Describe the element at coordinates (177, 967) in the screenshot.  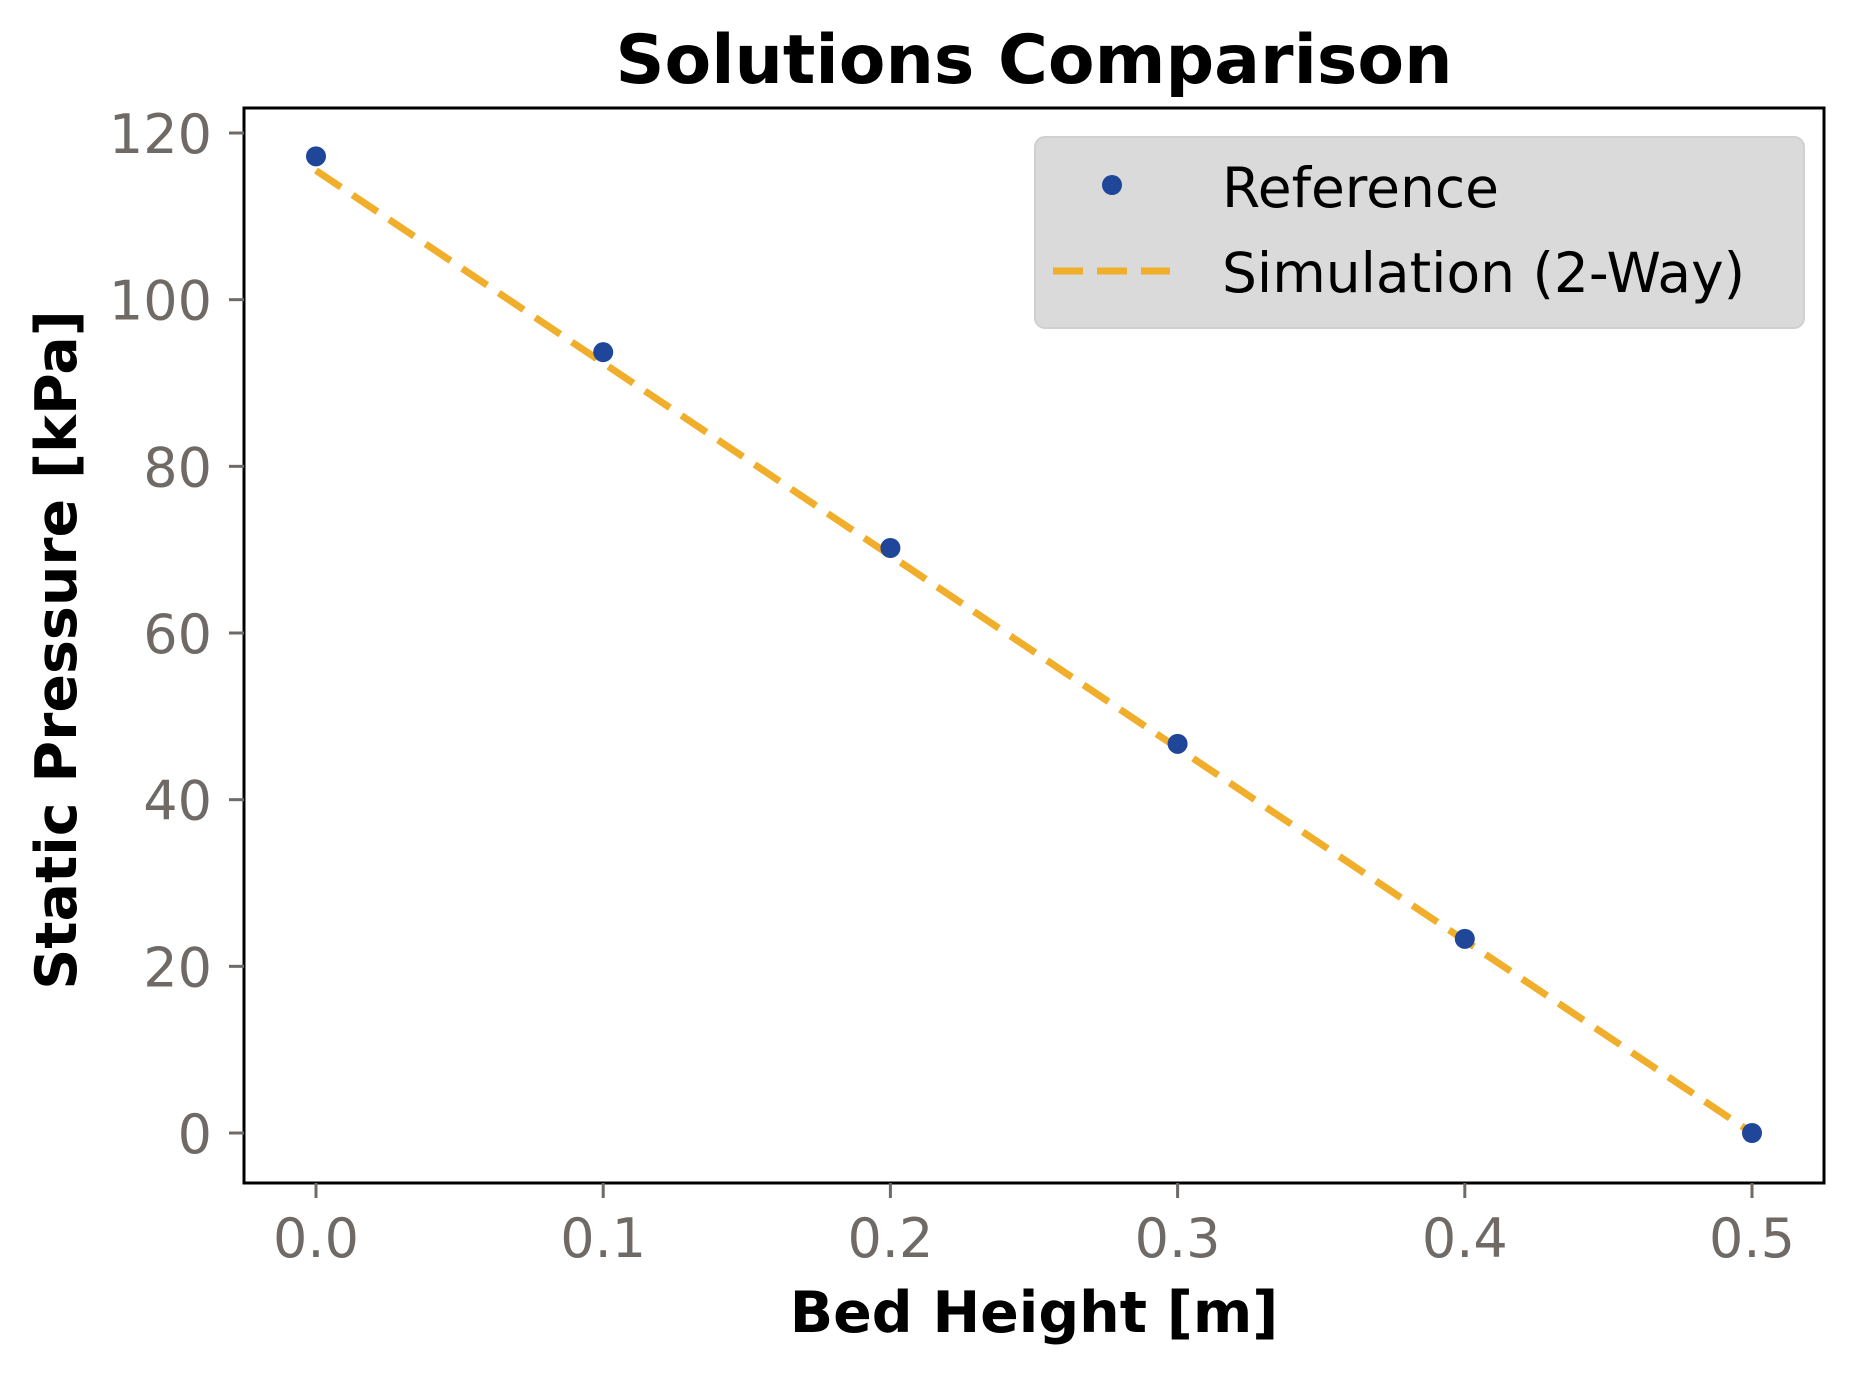
I see `y-tick-label: 20` at that location.